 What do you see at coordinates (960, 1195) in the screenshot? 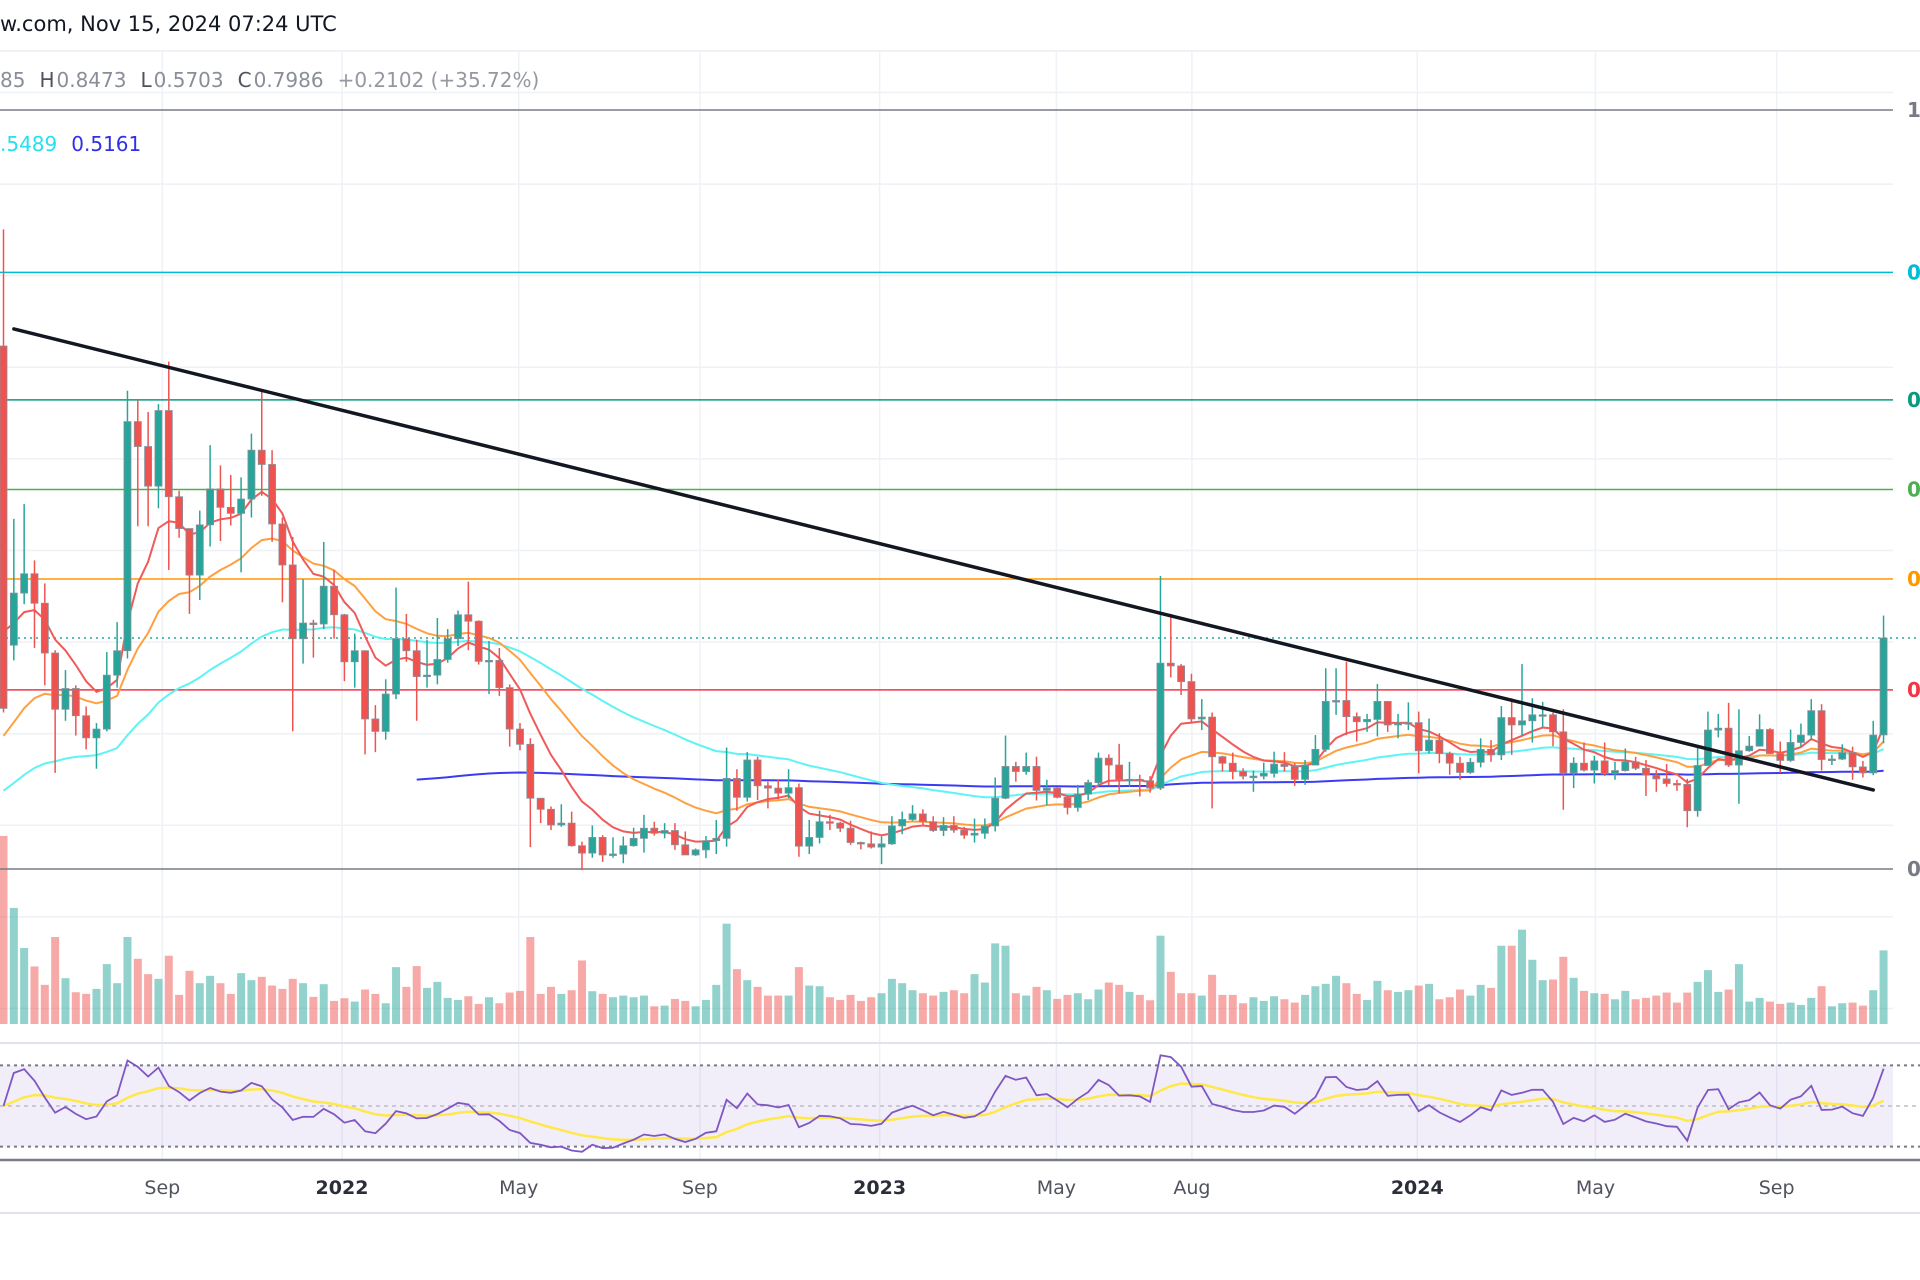
I see `time-axis: Sep 2022 May Sep 2023 May Aug 2024 May Sep` at bounding box center [960, 1195].